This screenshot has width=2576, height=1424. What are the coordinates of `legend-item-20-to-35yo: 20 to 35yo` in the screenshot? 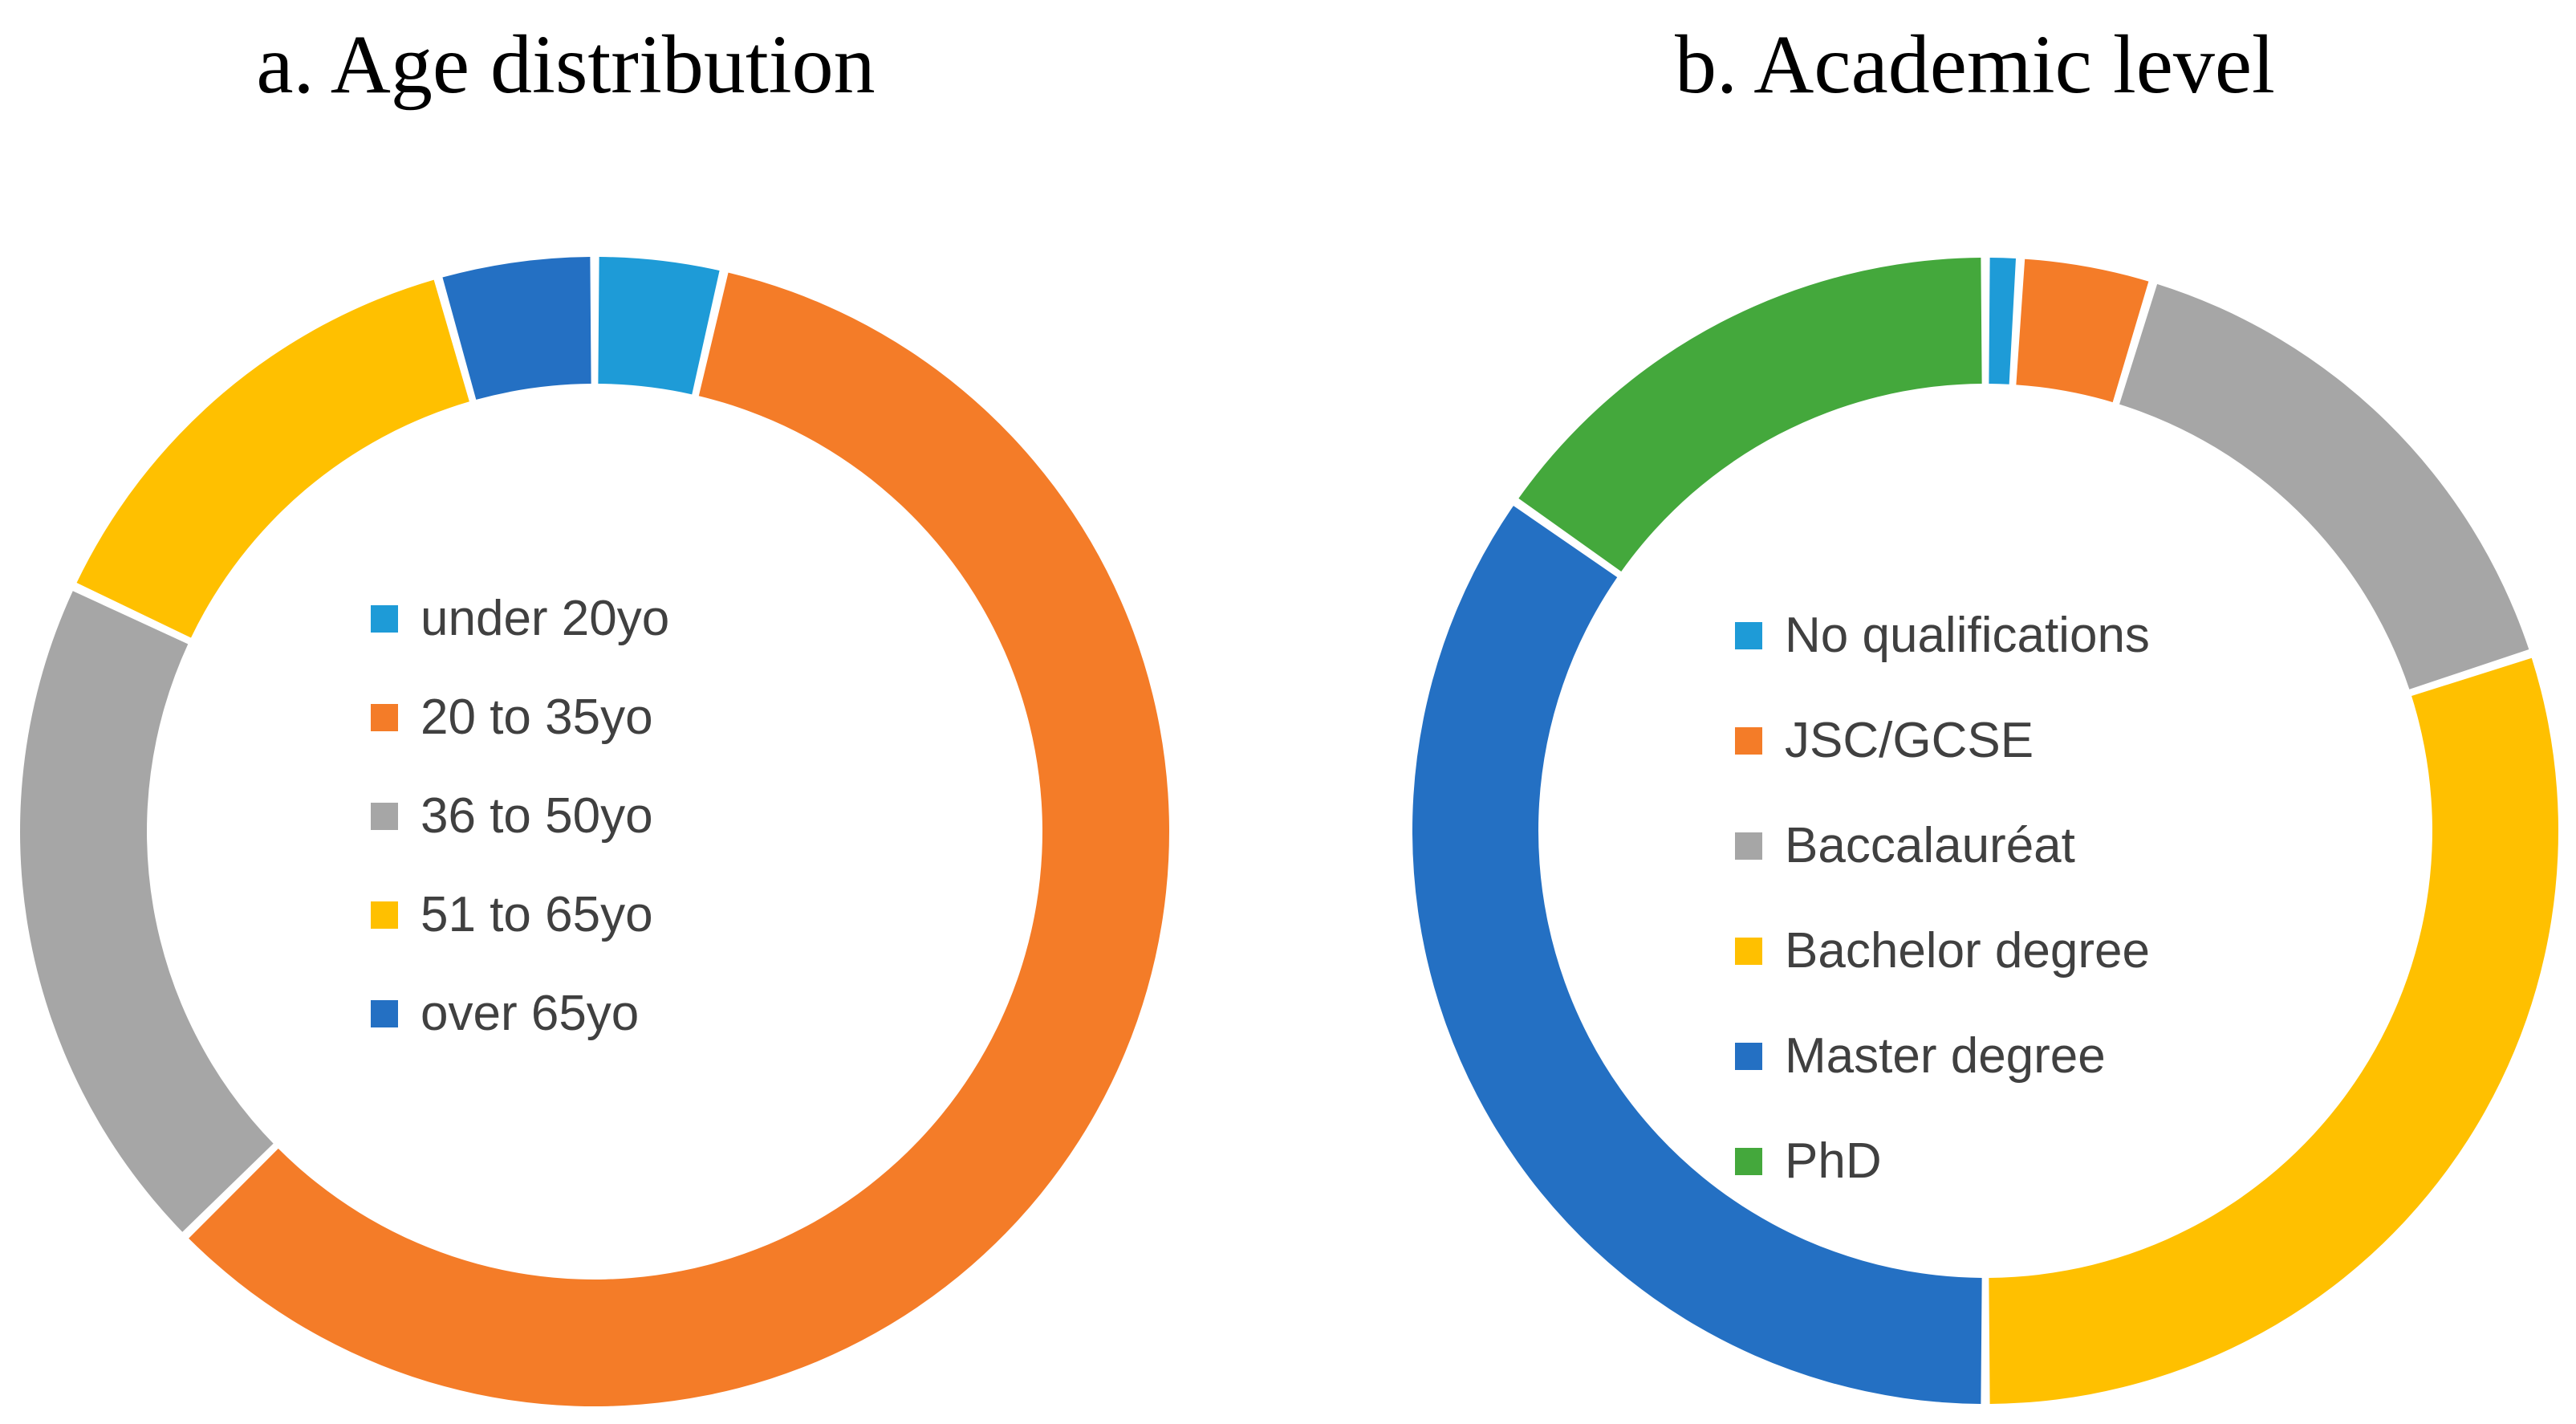 It's located at (520, 717).